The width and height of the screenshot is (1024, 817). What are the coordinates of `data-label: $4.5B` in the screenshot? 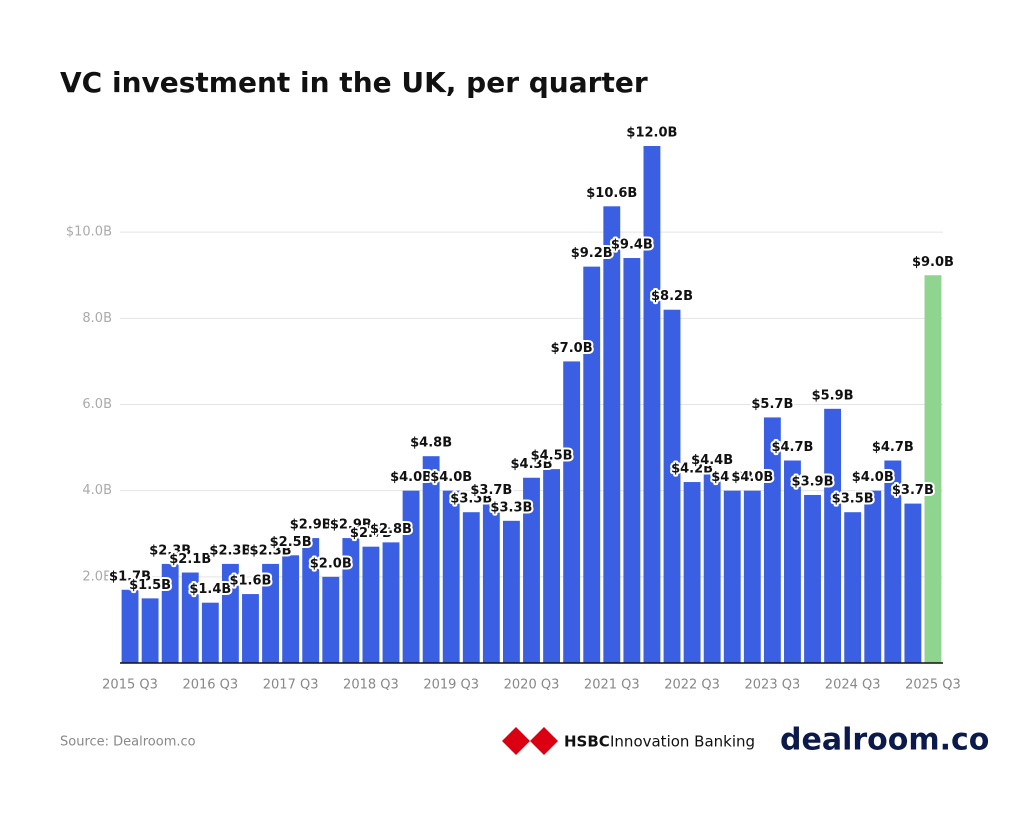 It's located at (552, 456).